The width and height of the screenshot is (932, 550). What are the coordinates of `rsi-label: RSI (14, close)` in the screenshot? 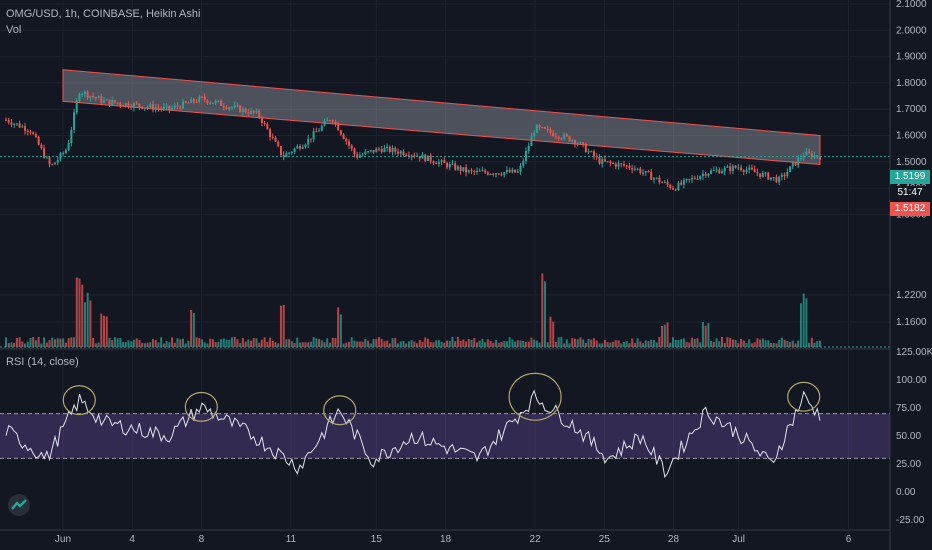 It's located at (42, 362).